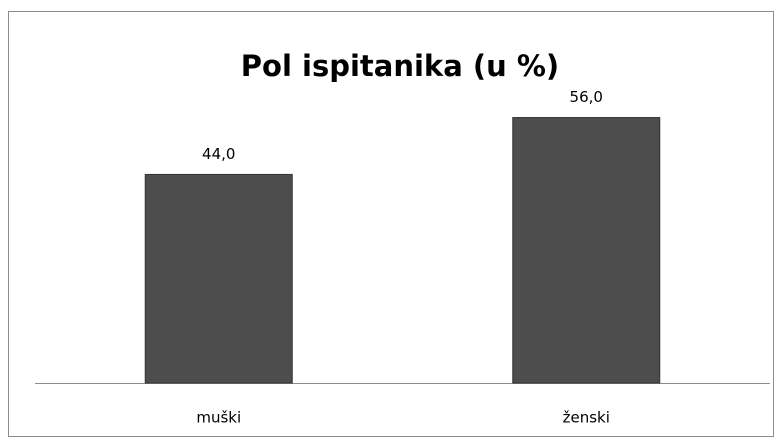 This screenshot has width=783, height=441. I want to click on value-label: 44,0, so click(218, 154).